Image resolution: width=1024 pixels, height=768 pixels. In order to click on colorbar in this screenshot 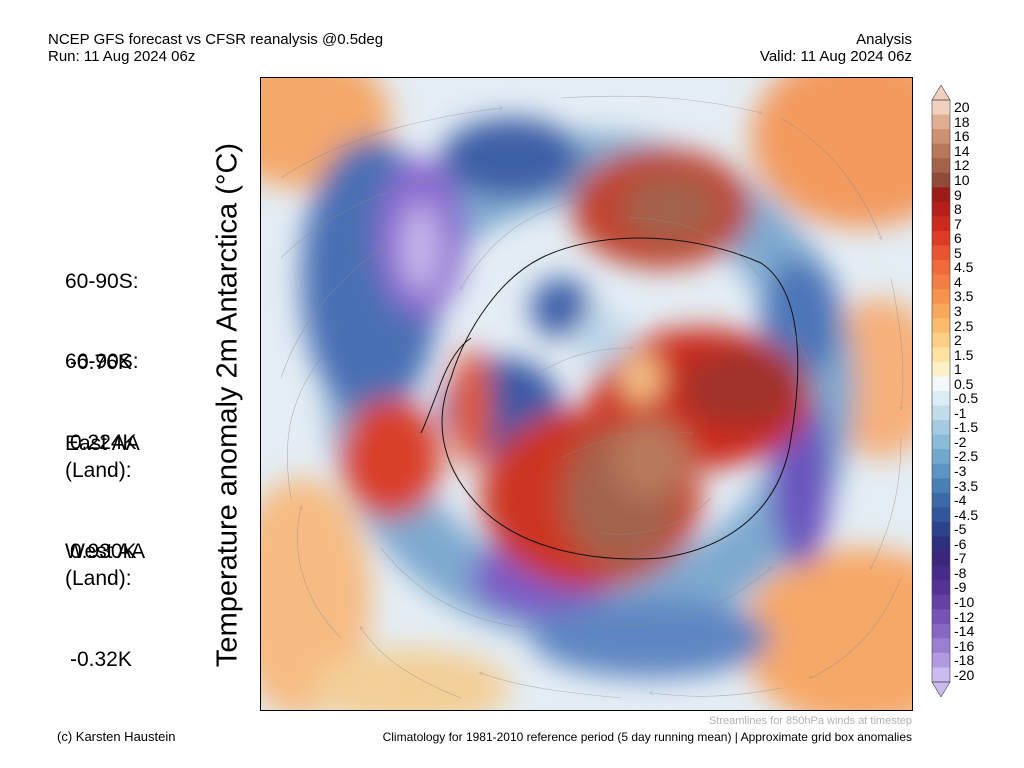, I will do `click(942, 391)`.